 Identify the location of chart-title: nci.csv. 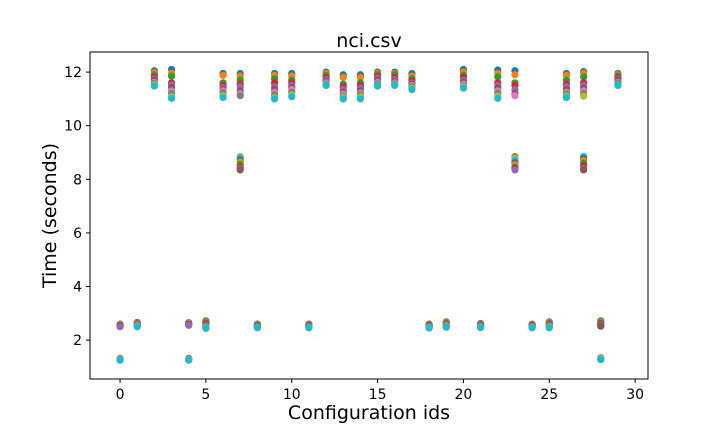
(368, 41).